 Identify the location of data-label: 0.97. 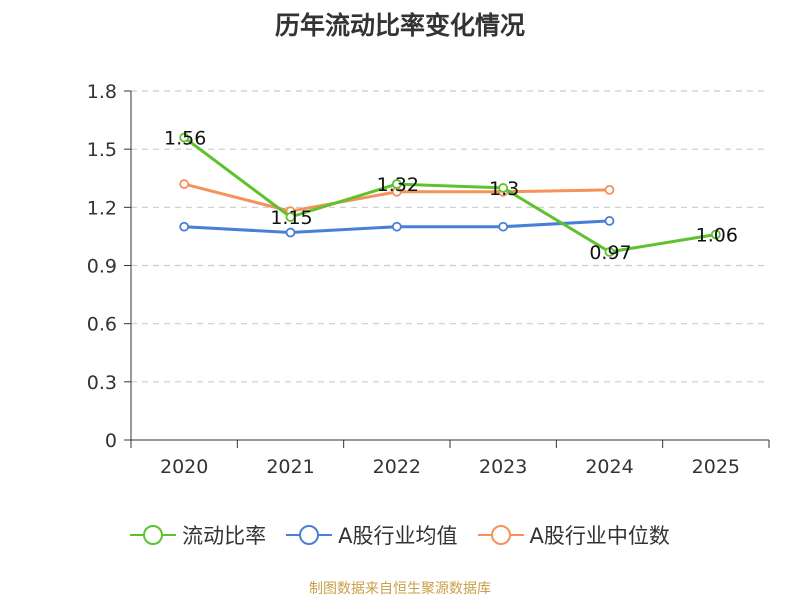
(610, 253).